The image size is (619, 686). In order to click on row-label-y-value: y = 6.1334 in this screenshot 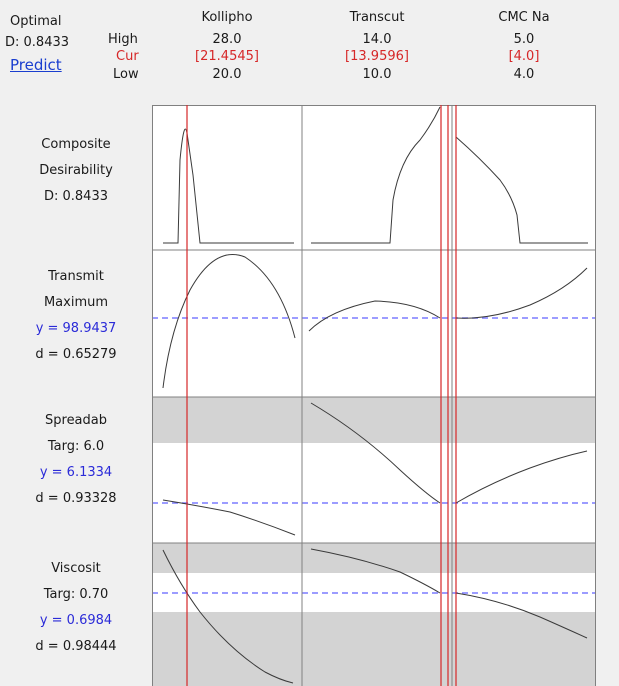, I will do `click(76, 472)`.